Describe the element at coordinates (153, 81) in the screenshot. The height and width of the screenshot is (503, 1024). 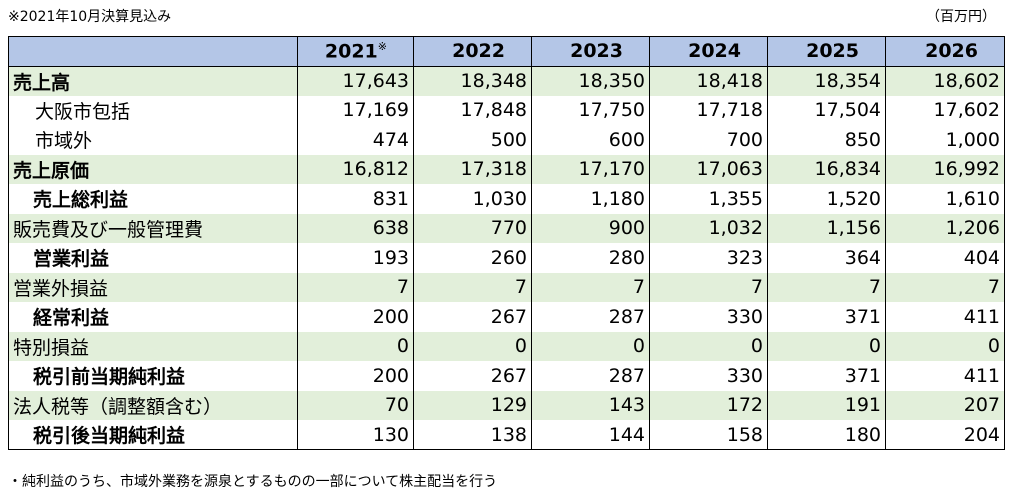
I see `row-label: 売上高` at that location.